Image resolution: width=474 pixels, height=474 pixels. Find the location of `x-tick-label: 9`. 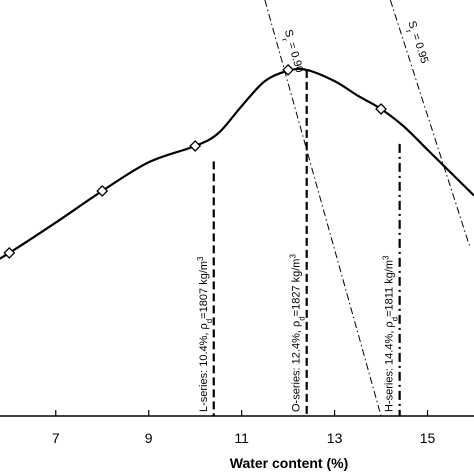

x-tick-label: 9 is located at coordinates (149, 438).